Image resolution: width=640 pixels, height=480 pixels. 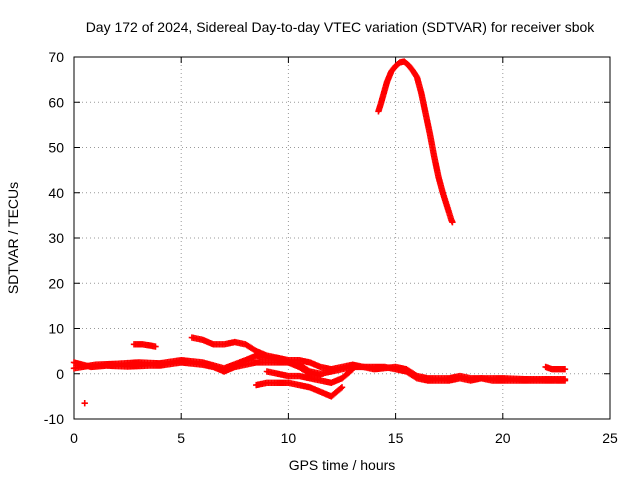 What do you see at coordinates (396, 438) in the screenshot?
I see `x-tick-label: 15` at bounding box center [396, 438].